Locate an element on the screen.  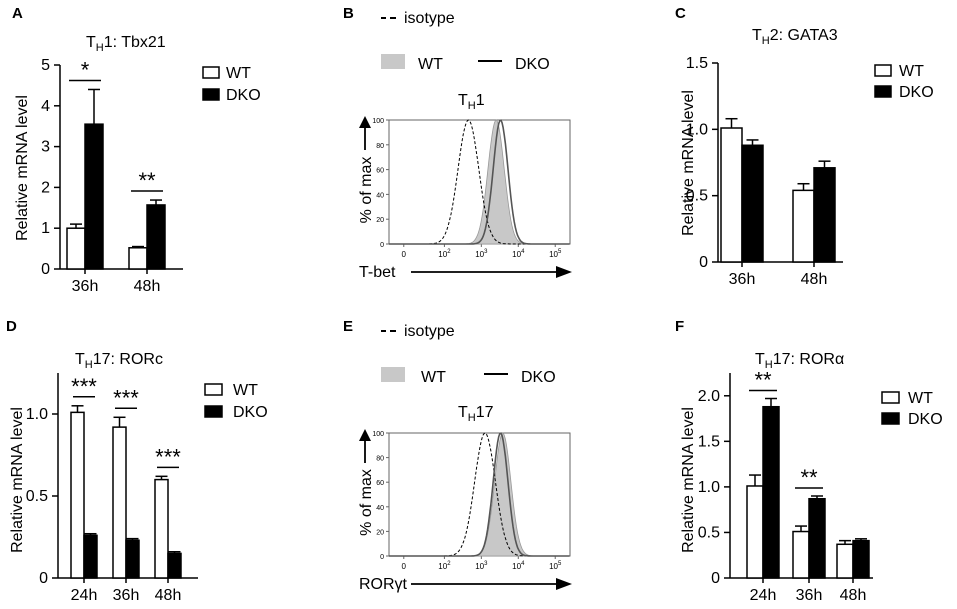
panel-c-legend: WT DKO is located at coordinates (904, 82).